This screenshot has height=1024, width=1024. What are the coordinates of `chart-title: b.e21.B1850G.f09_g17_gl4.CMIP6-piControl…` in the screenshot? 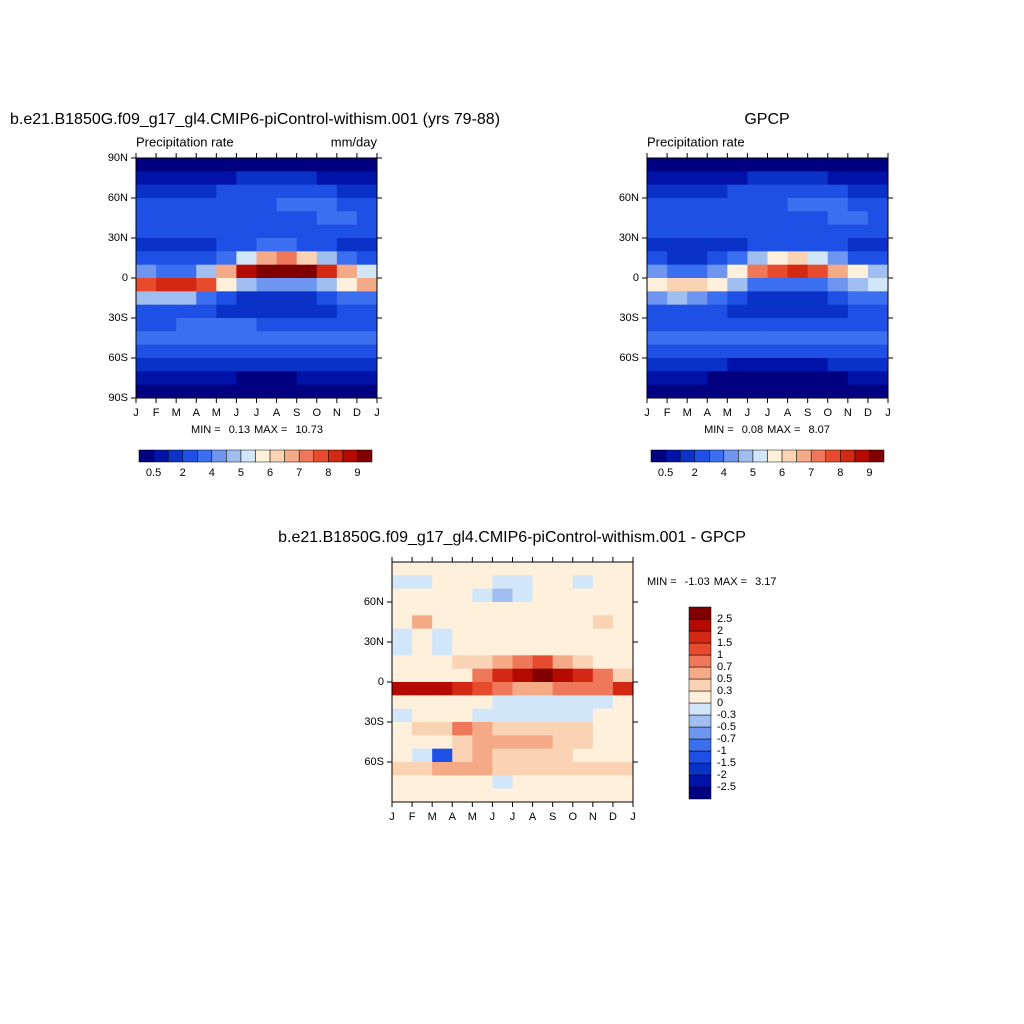 It's located at (255, 119).